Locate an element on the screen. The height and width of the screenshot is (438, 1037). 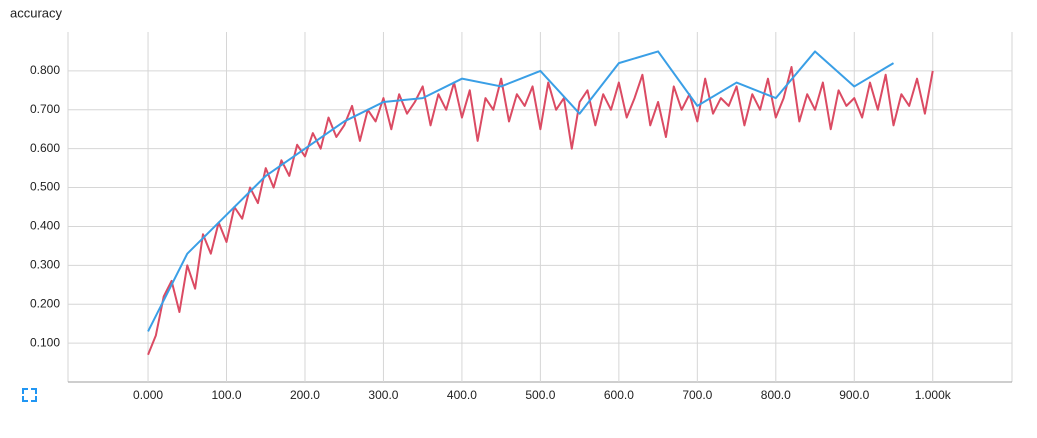
x-tick-label: 500.0 is located at coordinates (540, 395).